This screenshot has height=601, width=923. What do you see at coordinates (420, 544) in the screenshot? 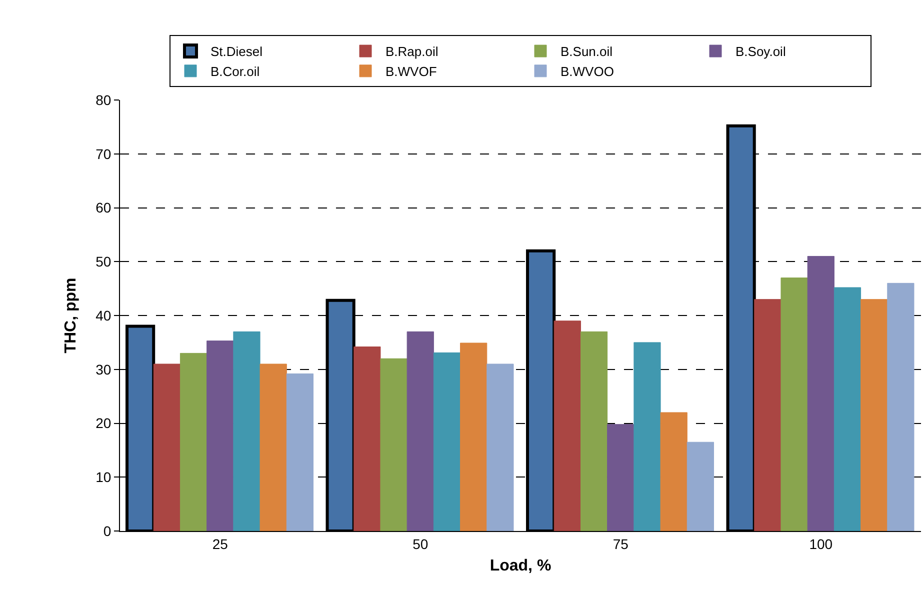
I see `x-tick-label: 50` at bounding box center [420, 544].